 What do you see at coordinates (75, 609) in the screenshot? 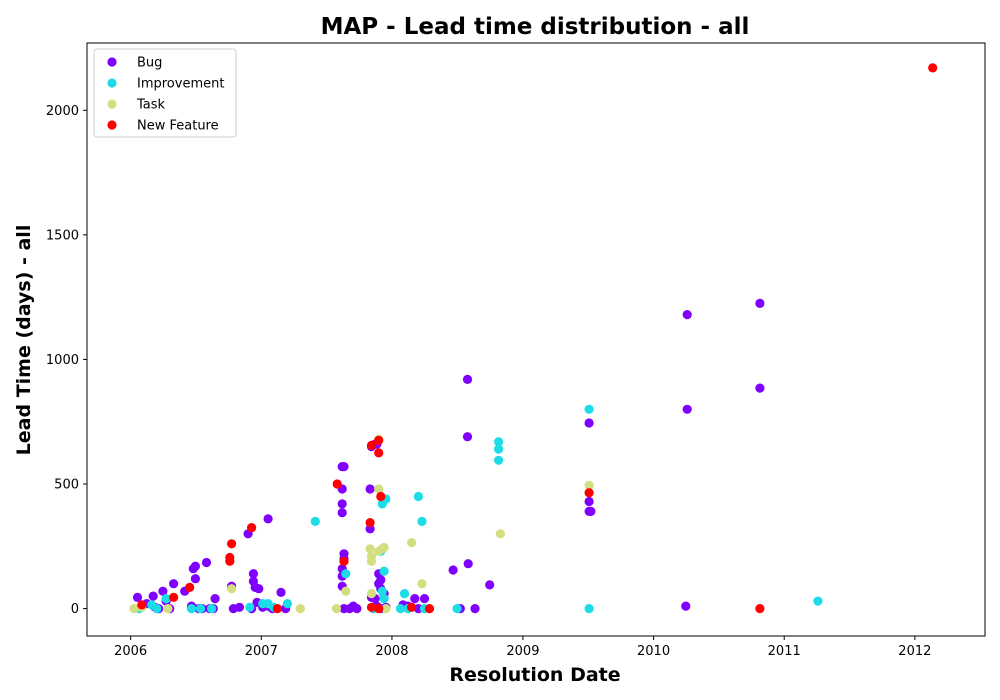
I see `y-tick-label: 0` at bounding box center [75, 609].